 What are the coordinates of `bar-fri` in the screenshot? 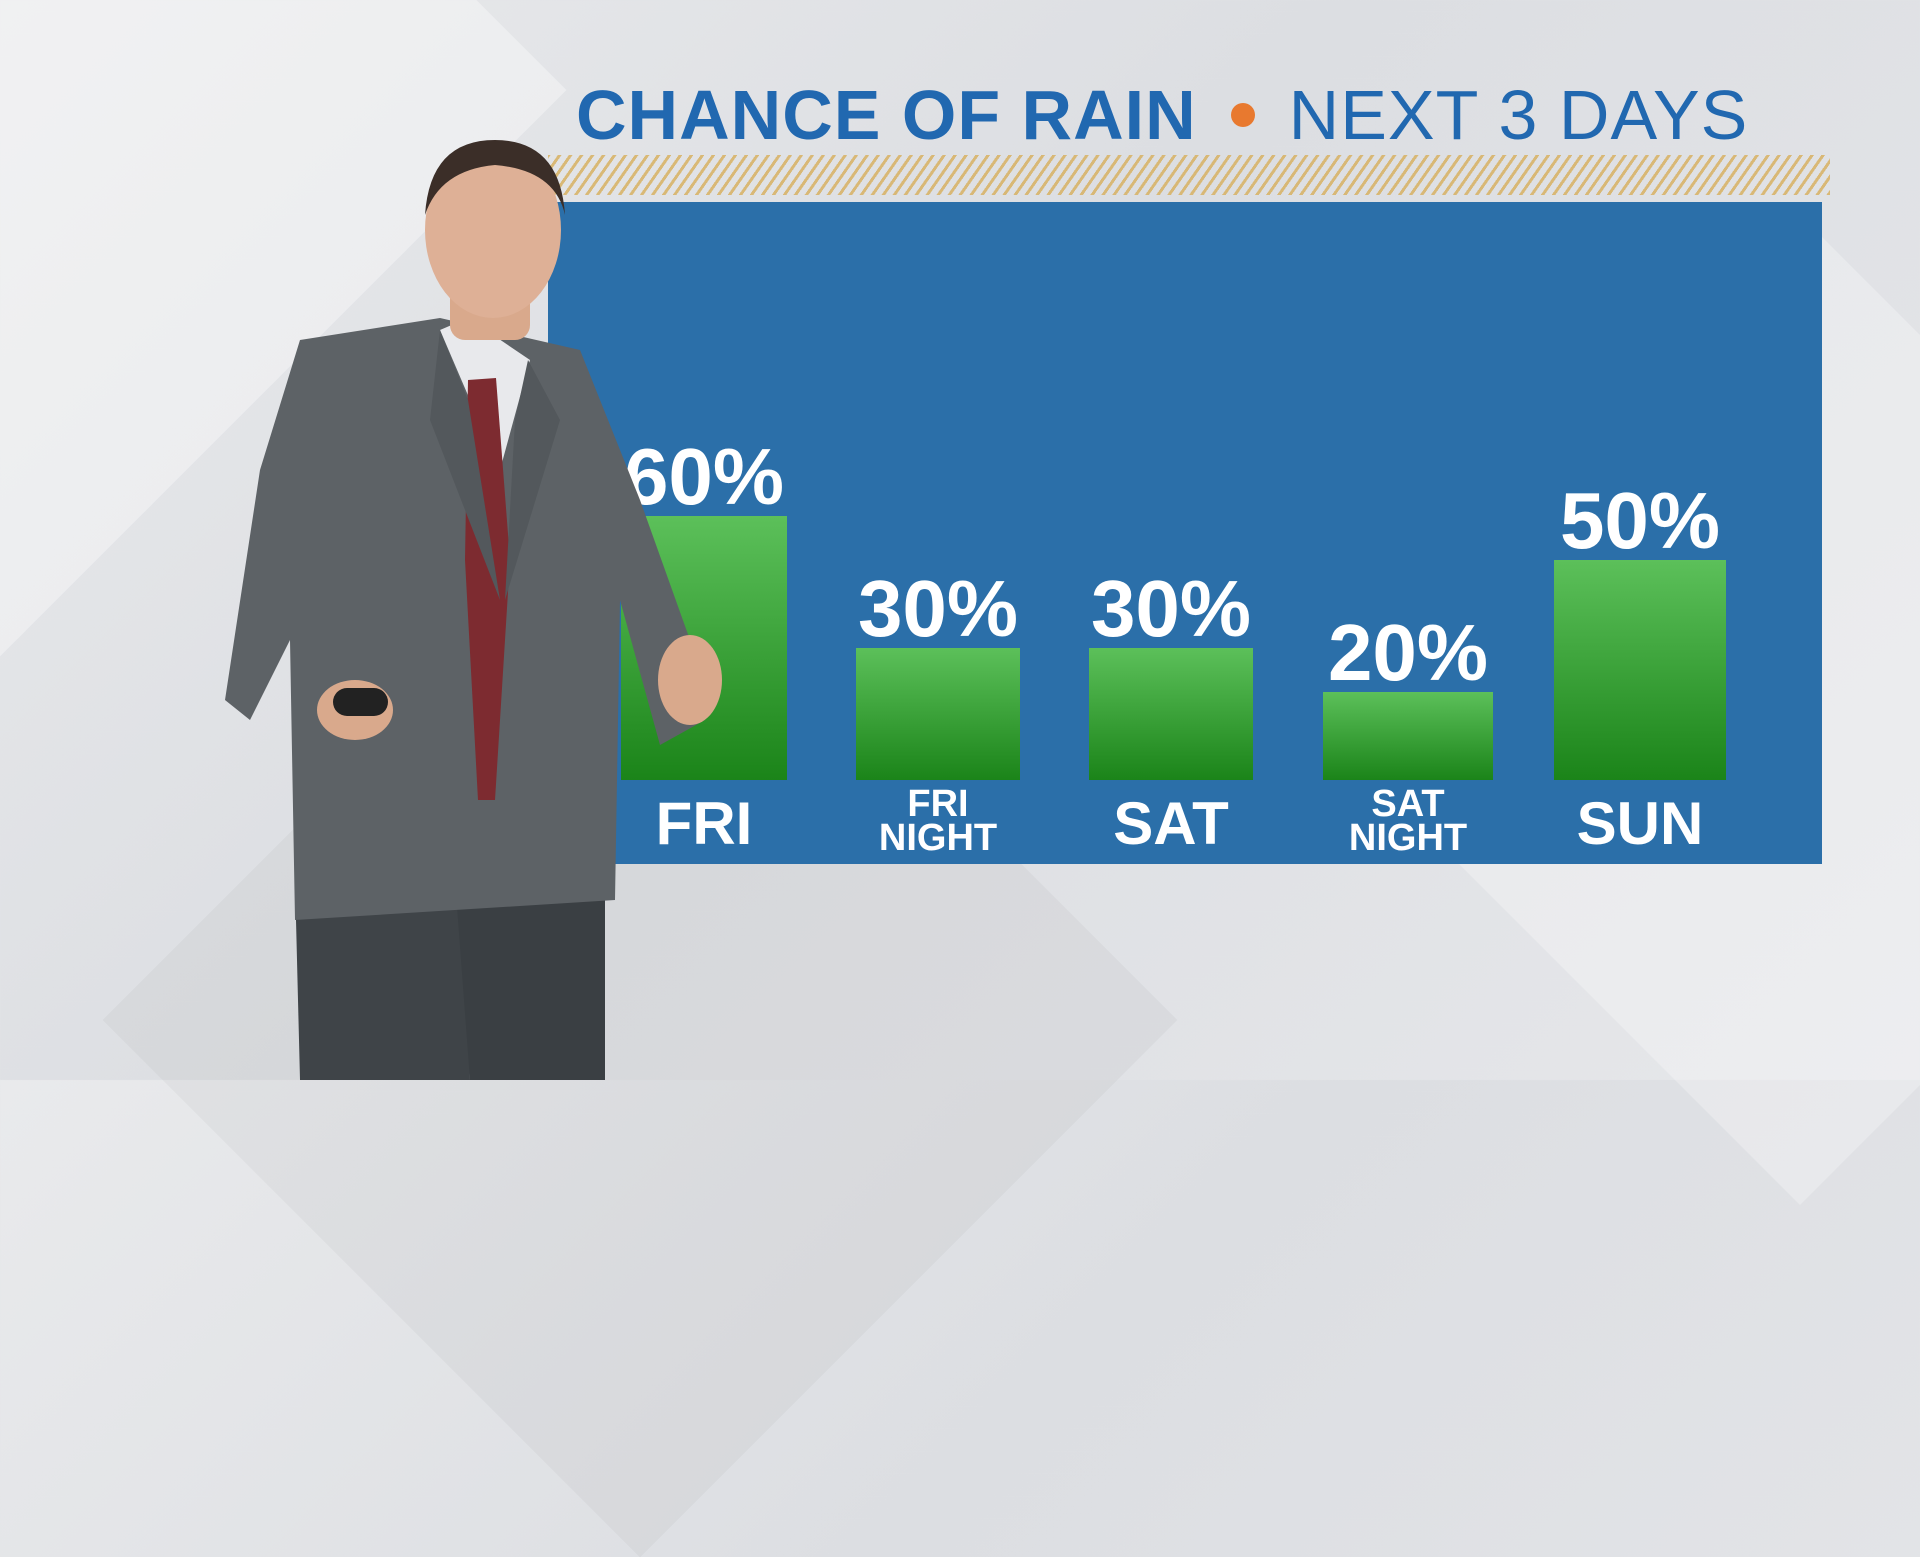 It's located at (704, 648).